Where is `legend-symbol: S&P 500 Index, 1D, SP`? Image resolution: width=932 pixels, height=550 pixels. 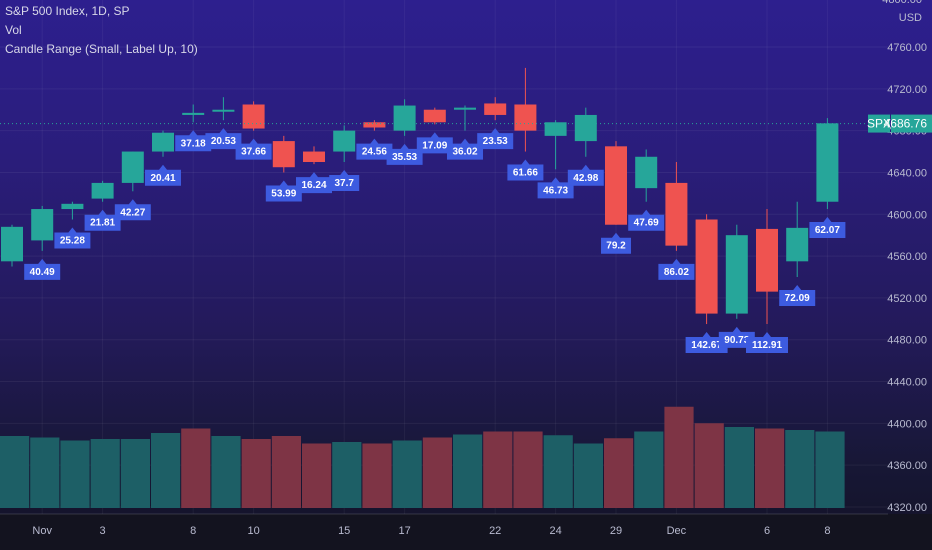 legend-symbol: S&P 500 Index, 1D, SP is located at coordinates (67, 11).